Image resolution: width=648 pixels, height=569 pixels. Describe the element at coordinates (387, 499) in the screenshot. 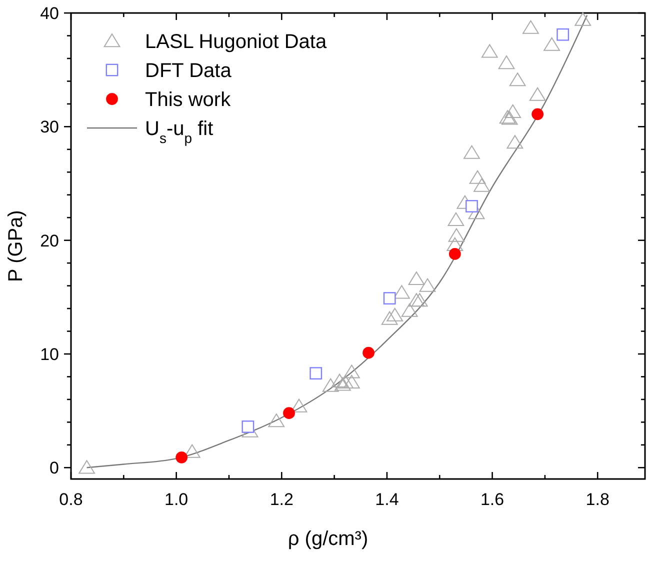

I see `x-tick-label: 1.4` at that location.